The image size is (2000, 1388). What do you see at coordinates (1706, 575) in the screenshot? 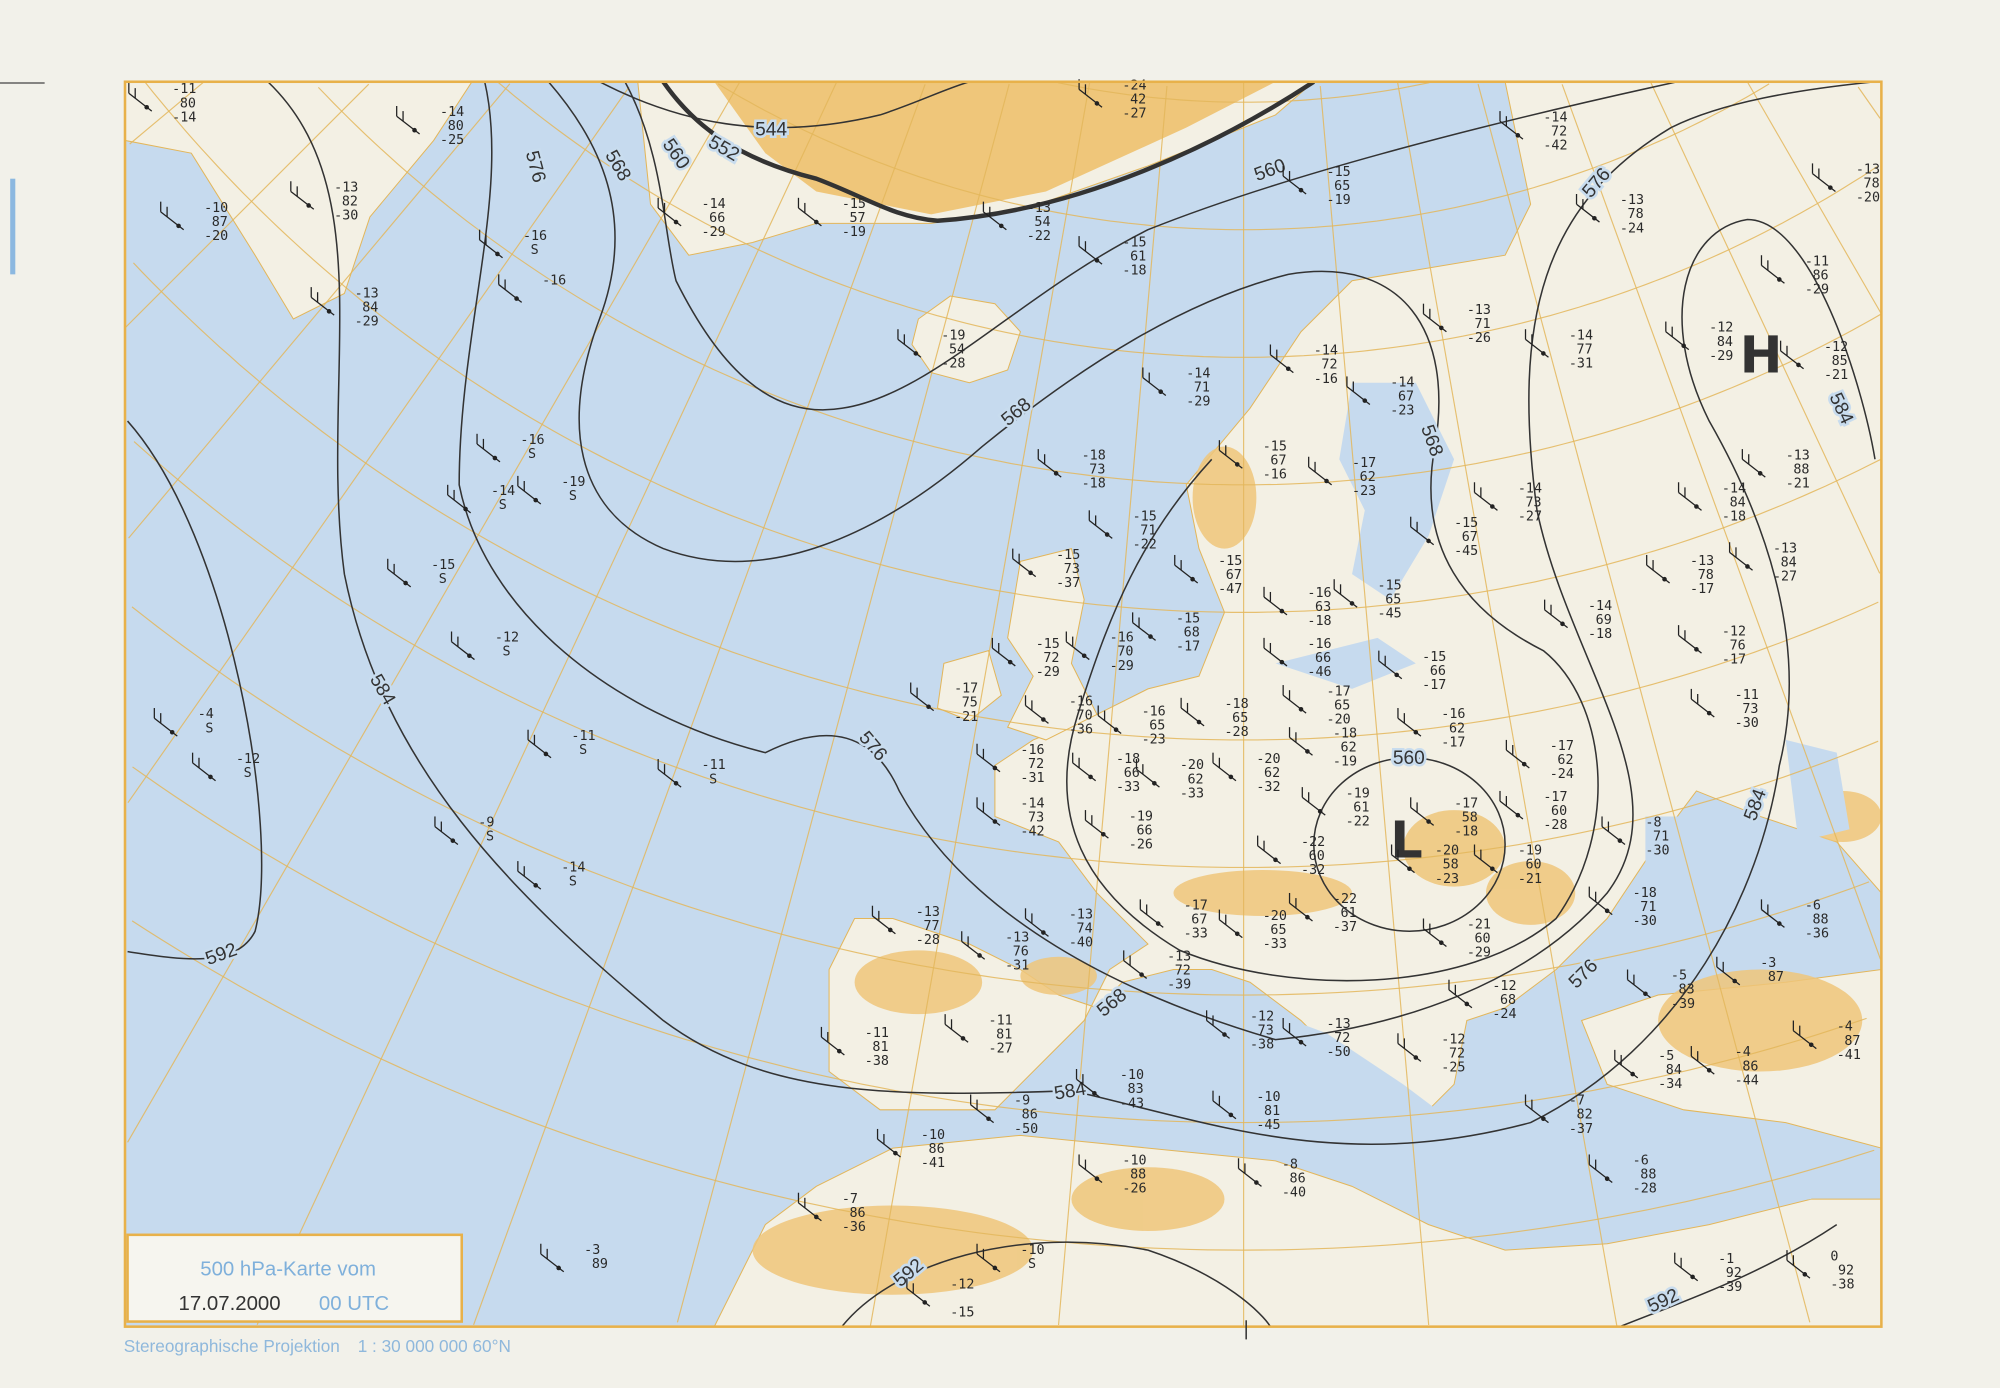
I see `station-value-h: 78` at bounding box center [1706, 575].